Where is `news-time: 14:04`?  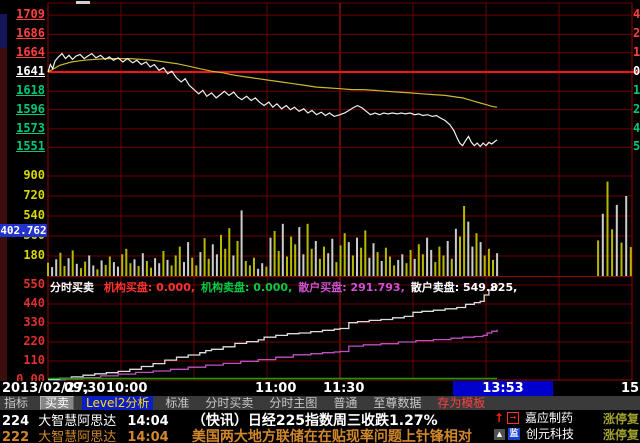
news-time: 14:04 is located at coordinates (148, 436).